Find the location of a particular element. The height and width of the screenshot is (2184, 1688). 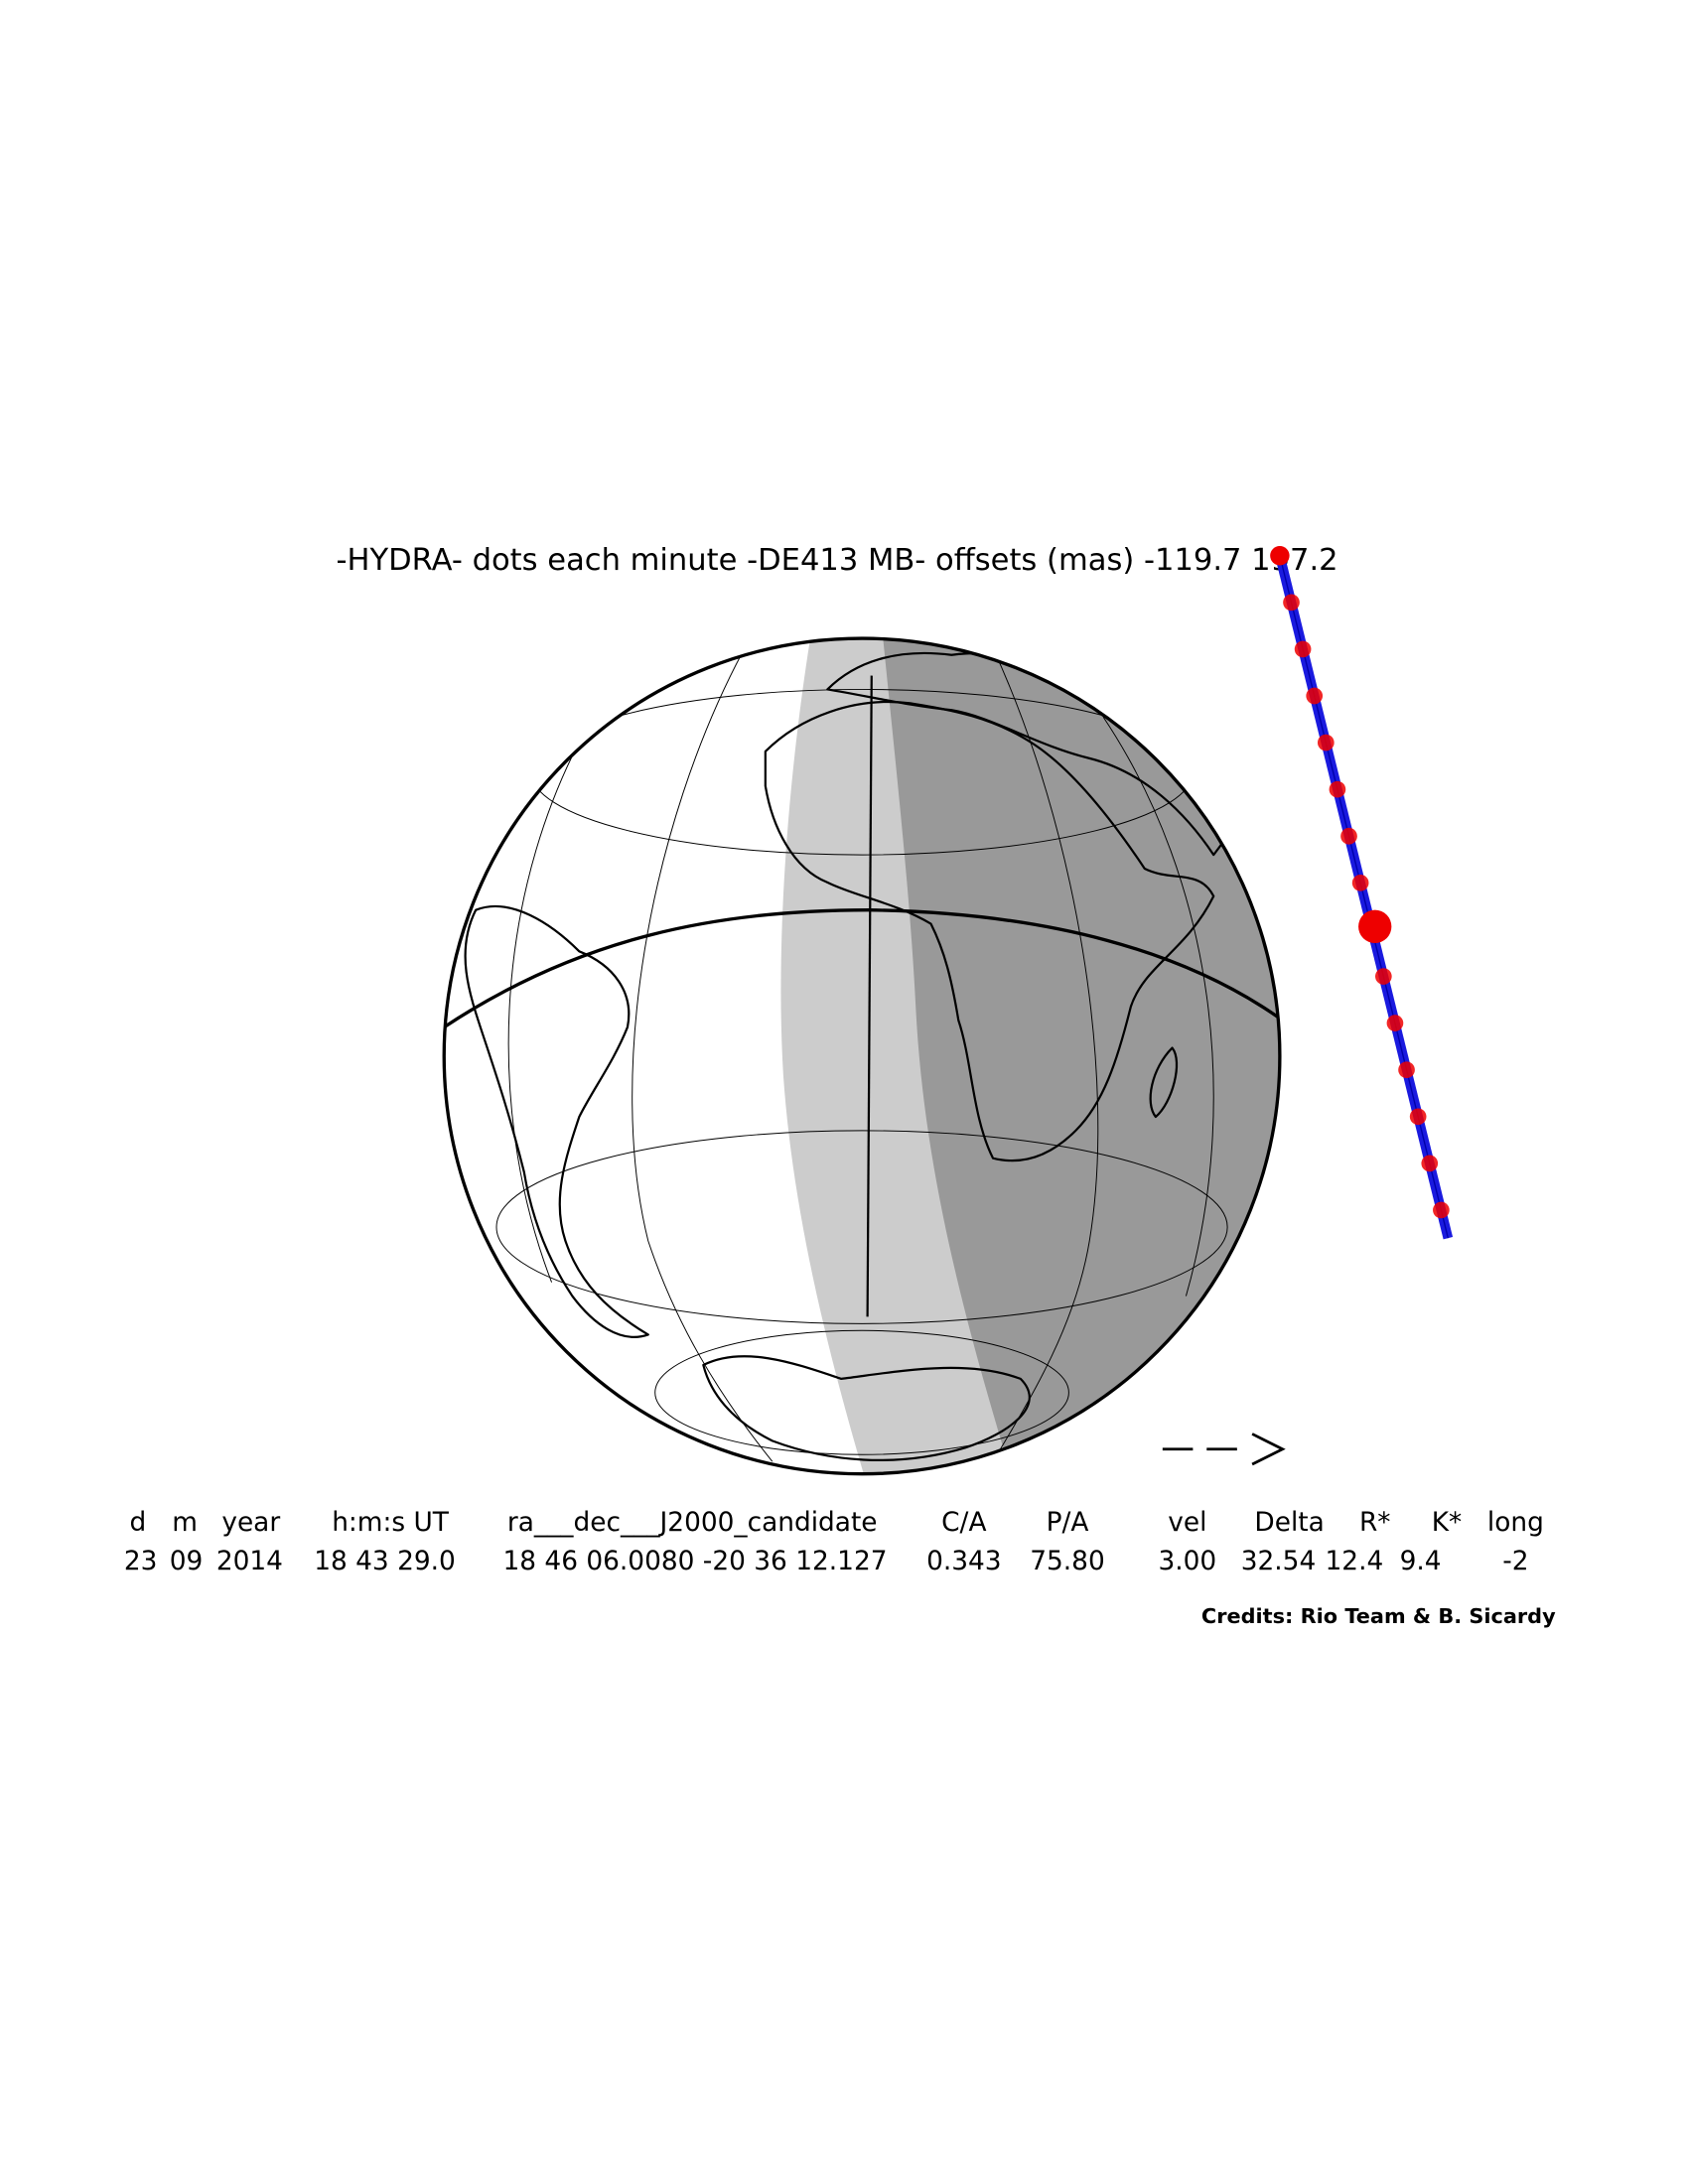

column-value: 09 is located at coordinates (187, 1561).